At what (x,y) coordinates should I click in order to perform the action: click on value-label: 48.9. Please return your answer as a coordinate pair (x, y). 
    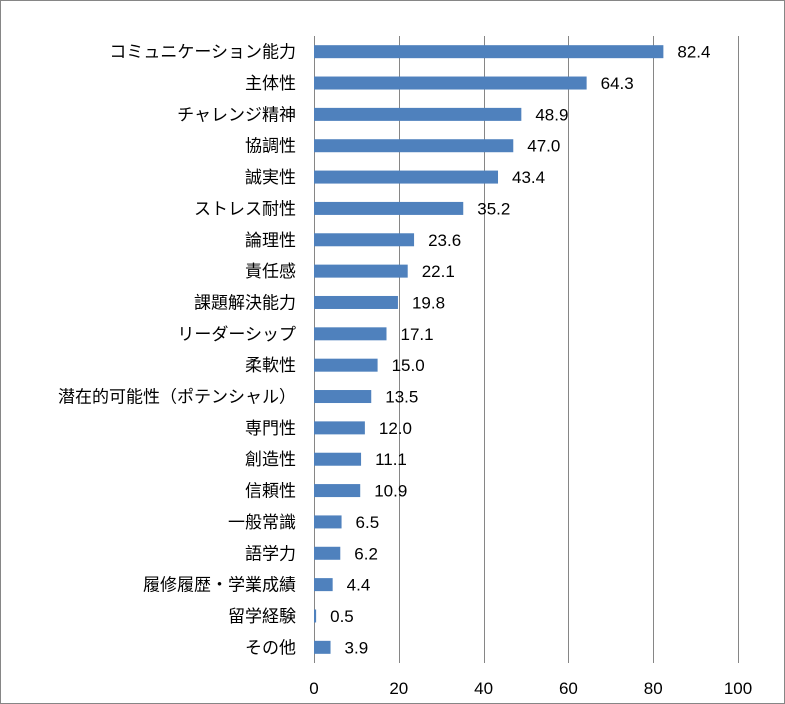
    Looking at the image, I should click on (551, 114).